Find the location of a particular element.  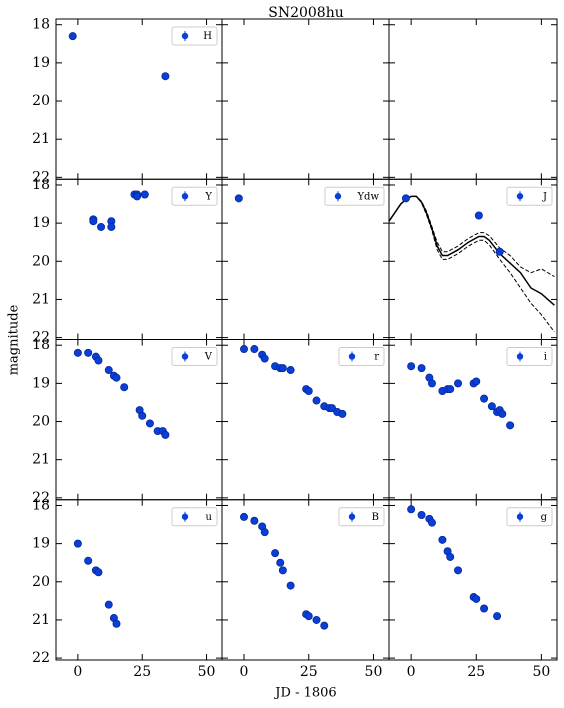

panel: 18 19 20 21 22 Y is located at coordinates (127, 261).